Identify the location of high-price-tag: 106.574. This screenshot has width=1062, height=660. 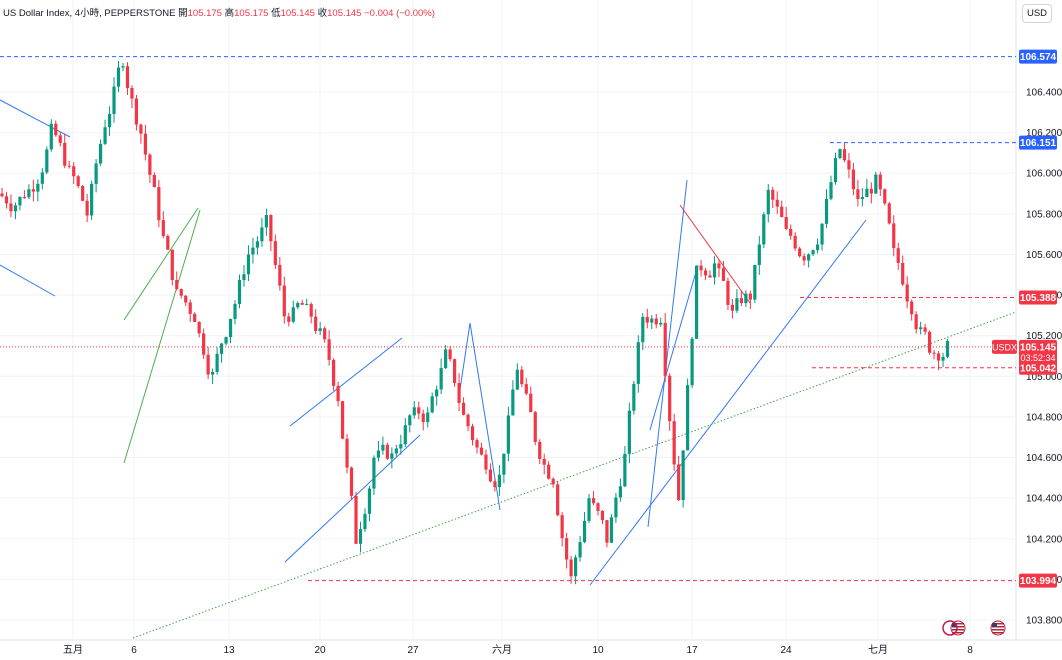
(1038, 57).